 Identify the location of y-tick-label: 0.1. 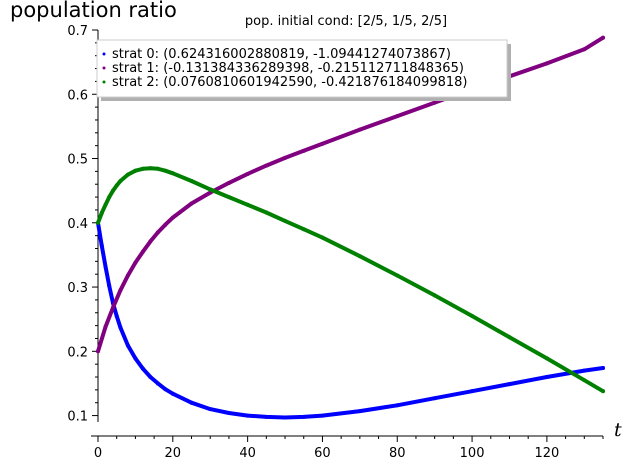
(77, 417).